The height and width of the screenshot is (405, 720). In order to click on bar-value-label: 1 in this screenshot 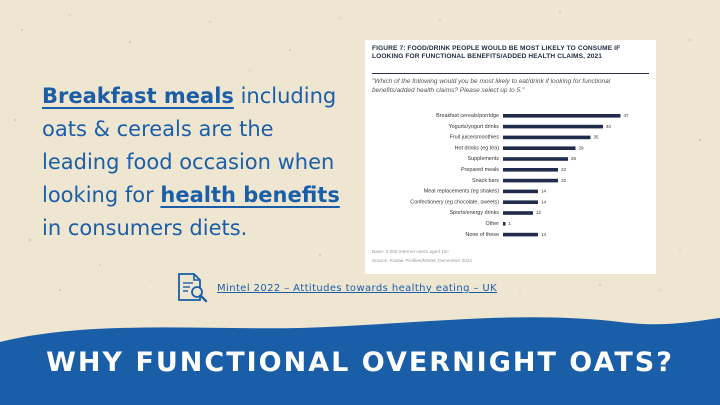, I will do `click(510, 223)`.